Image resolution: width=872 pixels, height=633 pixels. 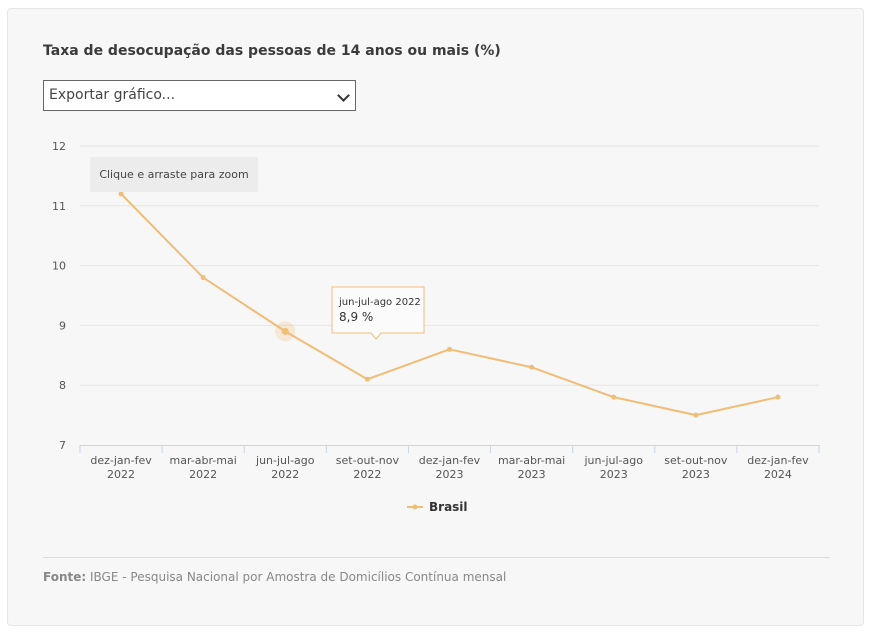 I want to click on footer-divider, so click(x=436, y=557).